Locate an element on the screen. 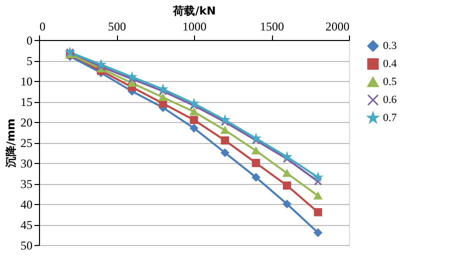 This screenshot has width=470, height=275. legend-label: 0.4 is located at coordinates (390, 64).